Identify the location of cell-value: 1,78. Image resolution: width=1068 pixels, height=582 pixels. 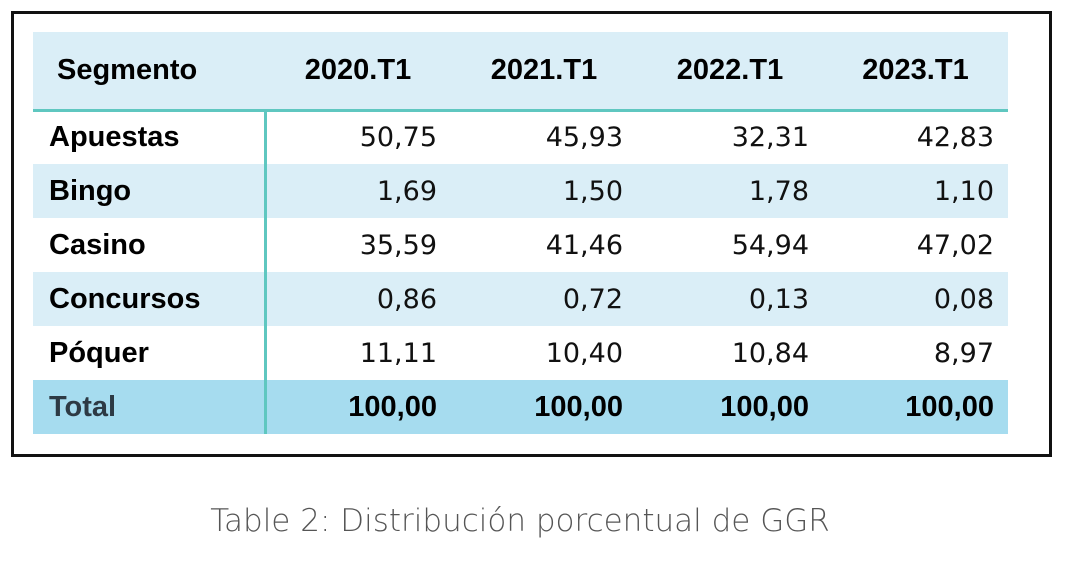
(730, 191).